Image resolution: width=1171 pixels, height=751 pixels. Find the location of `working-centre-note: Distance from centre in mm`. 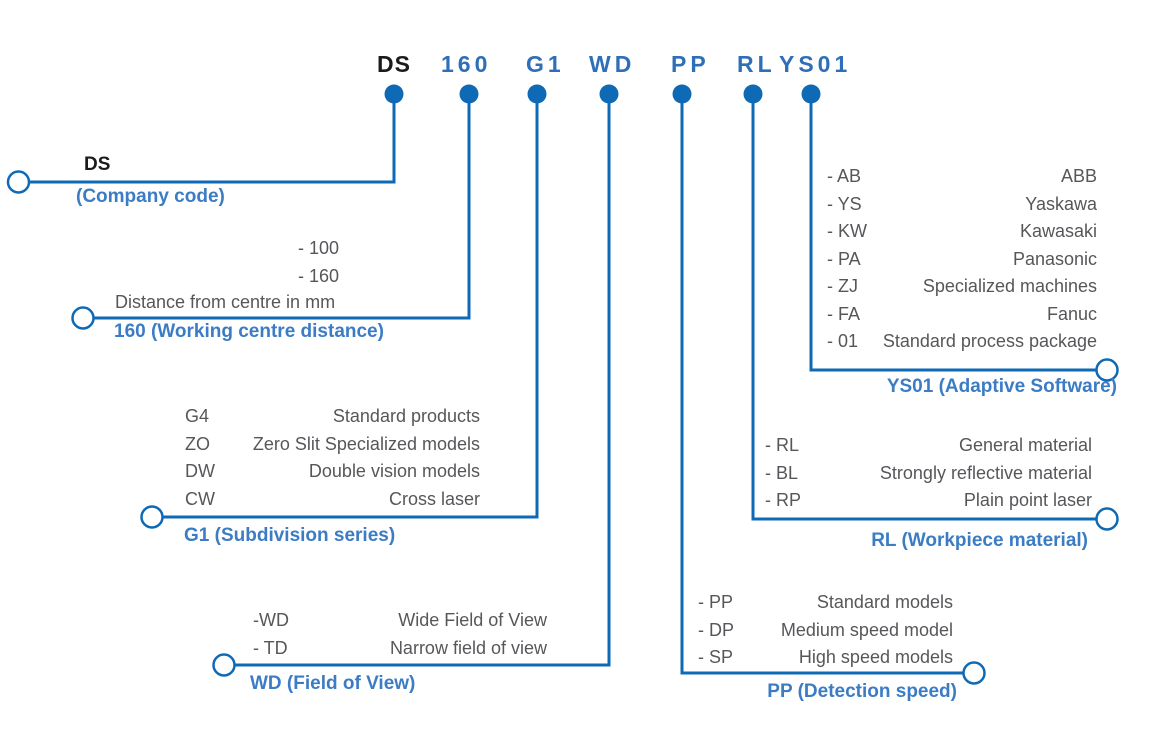

working-centre-note: Distance from centre in mm is located at coordinates (225, 302).